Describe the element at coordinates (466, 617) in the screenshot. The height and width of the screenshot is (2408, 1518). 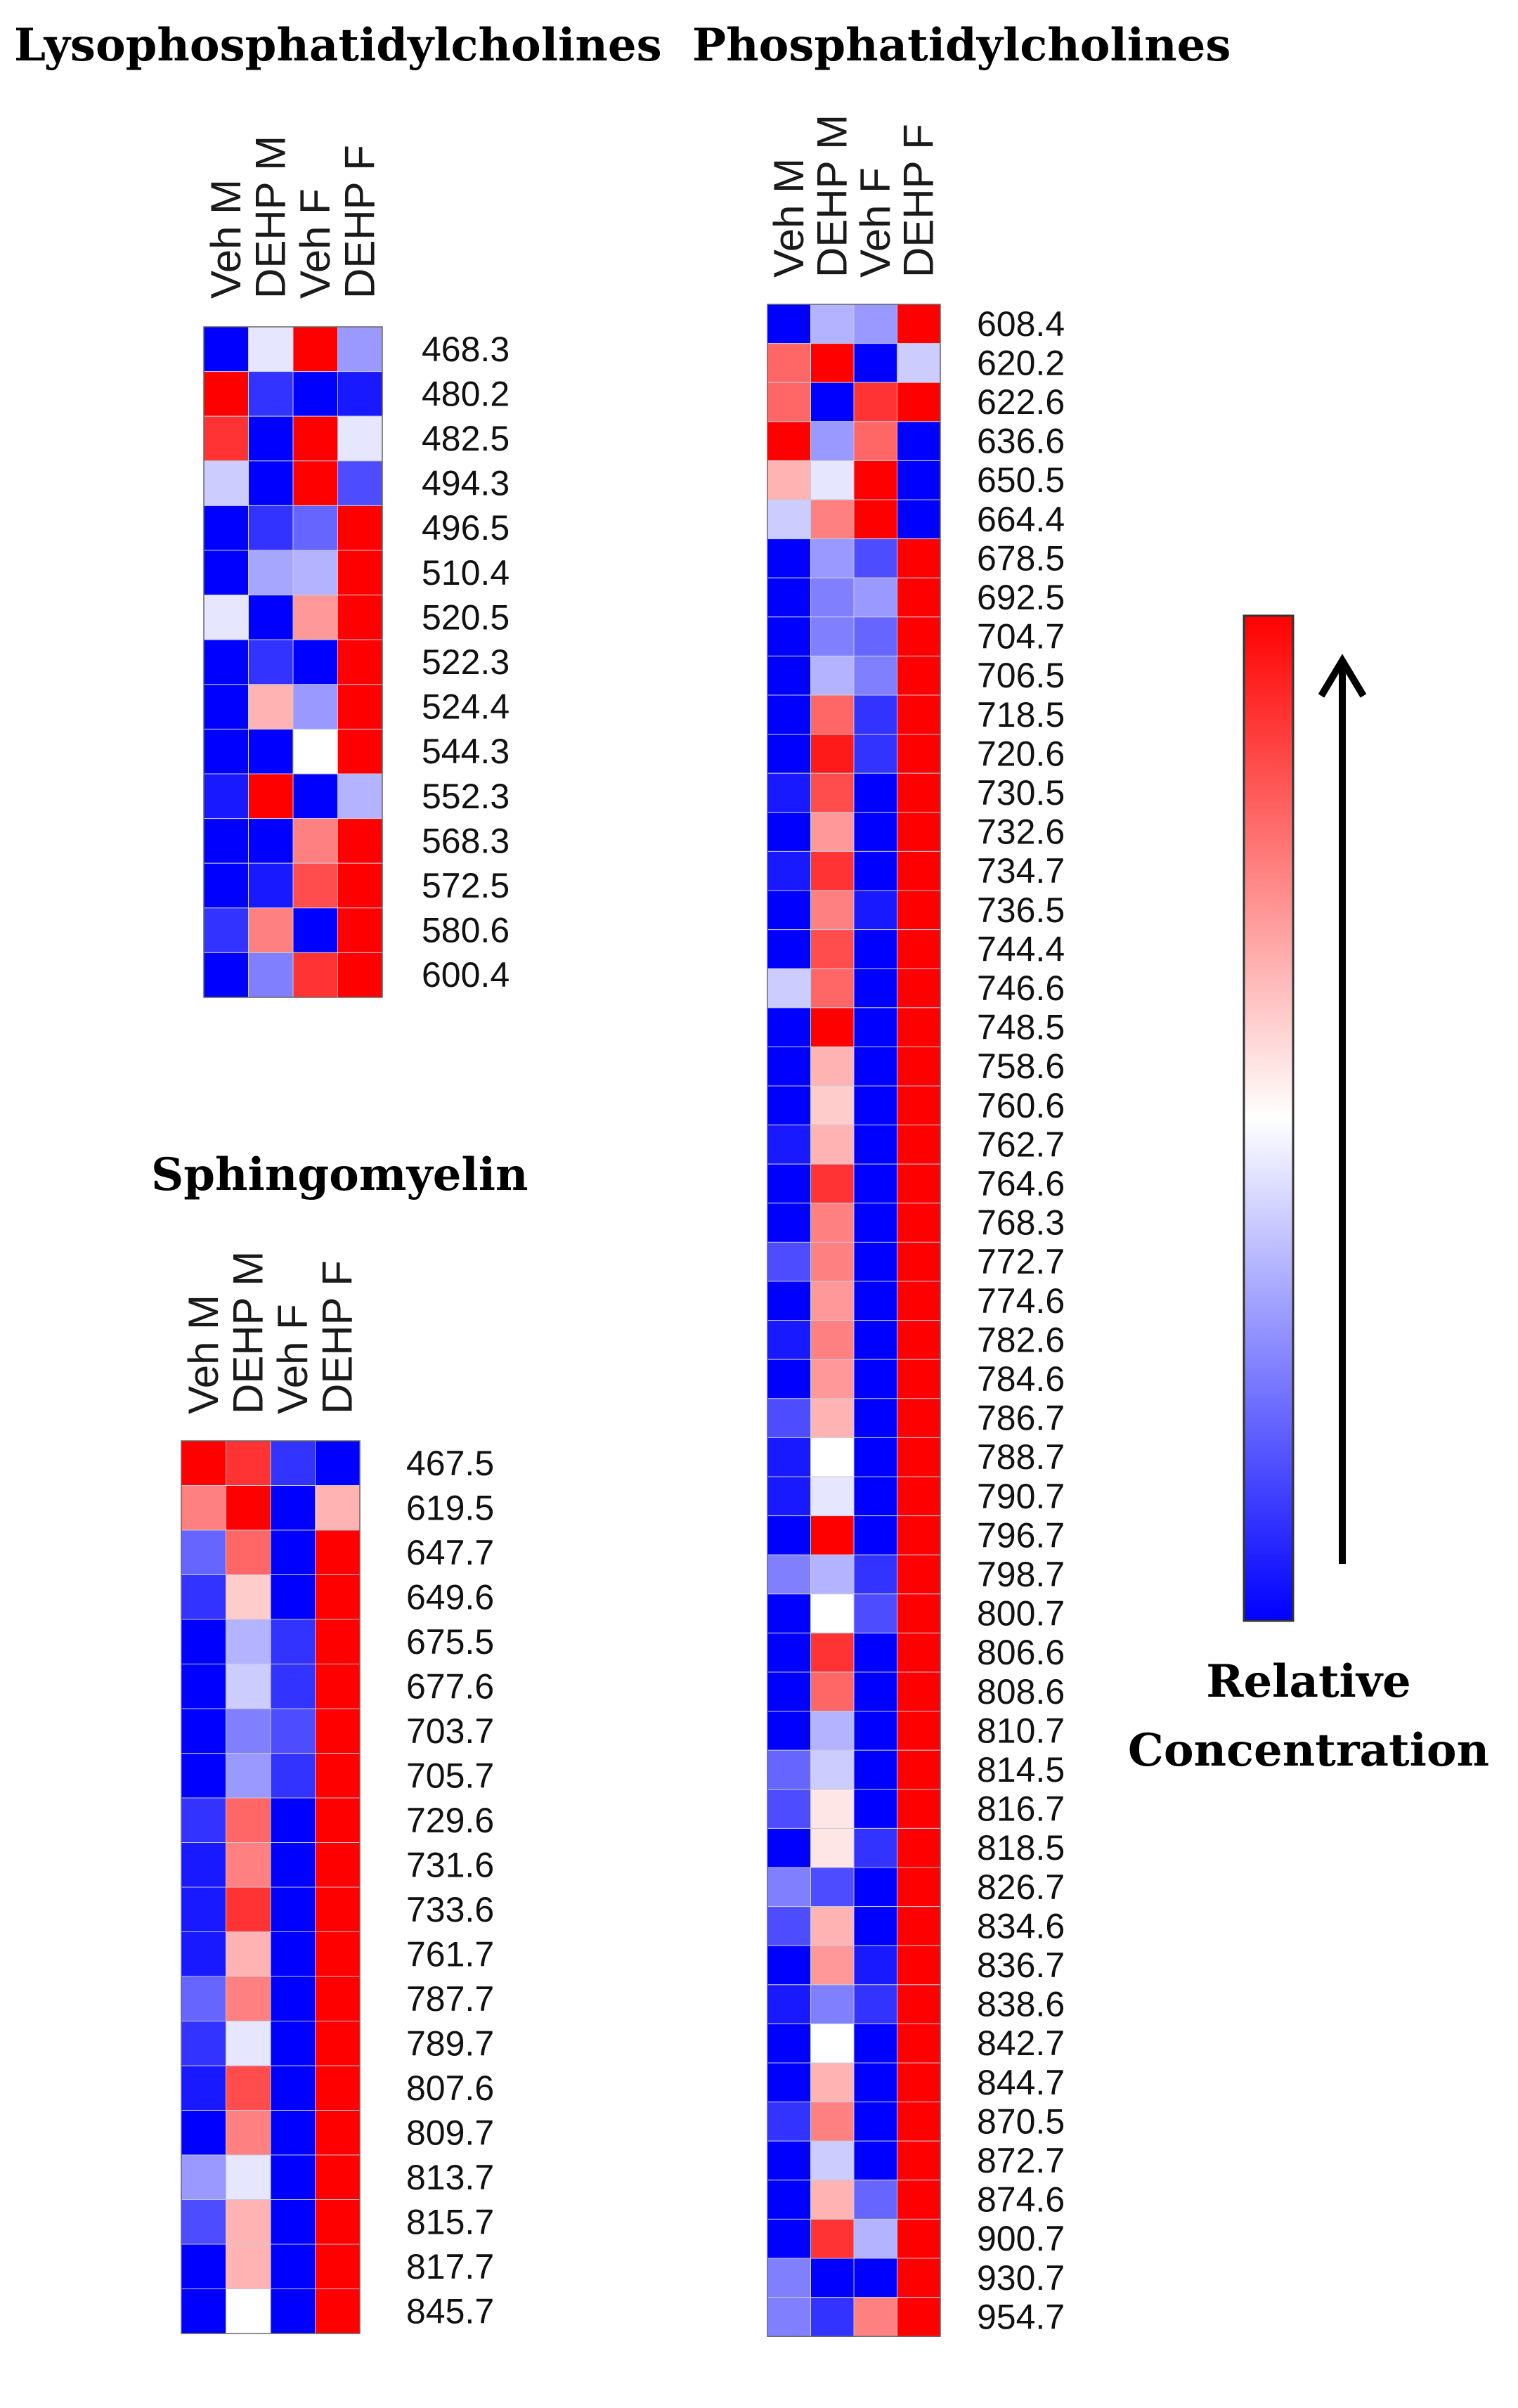
I see `lpc-row-label: 520.5` at that location.